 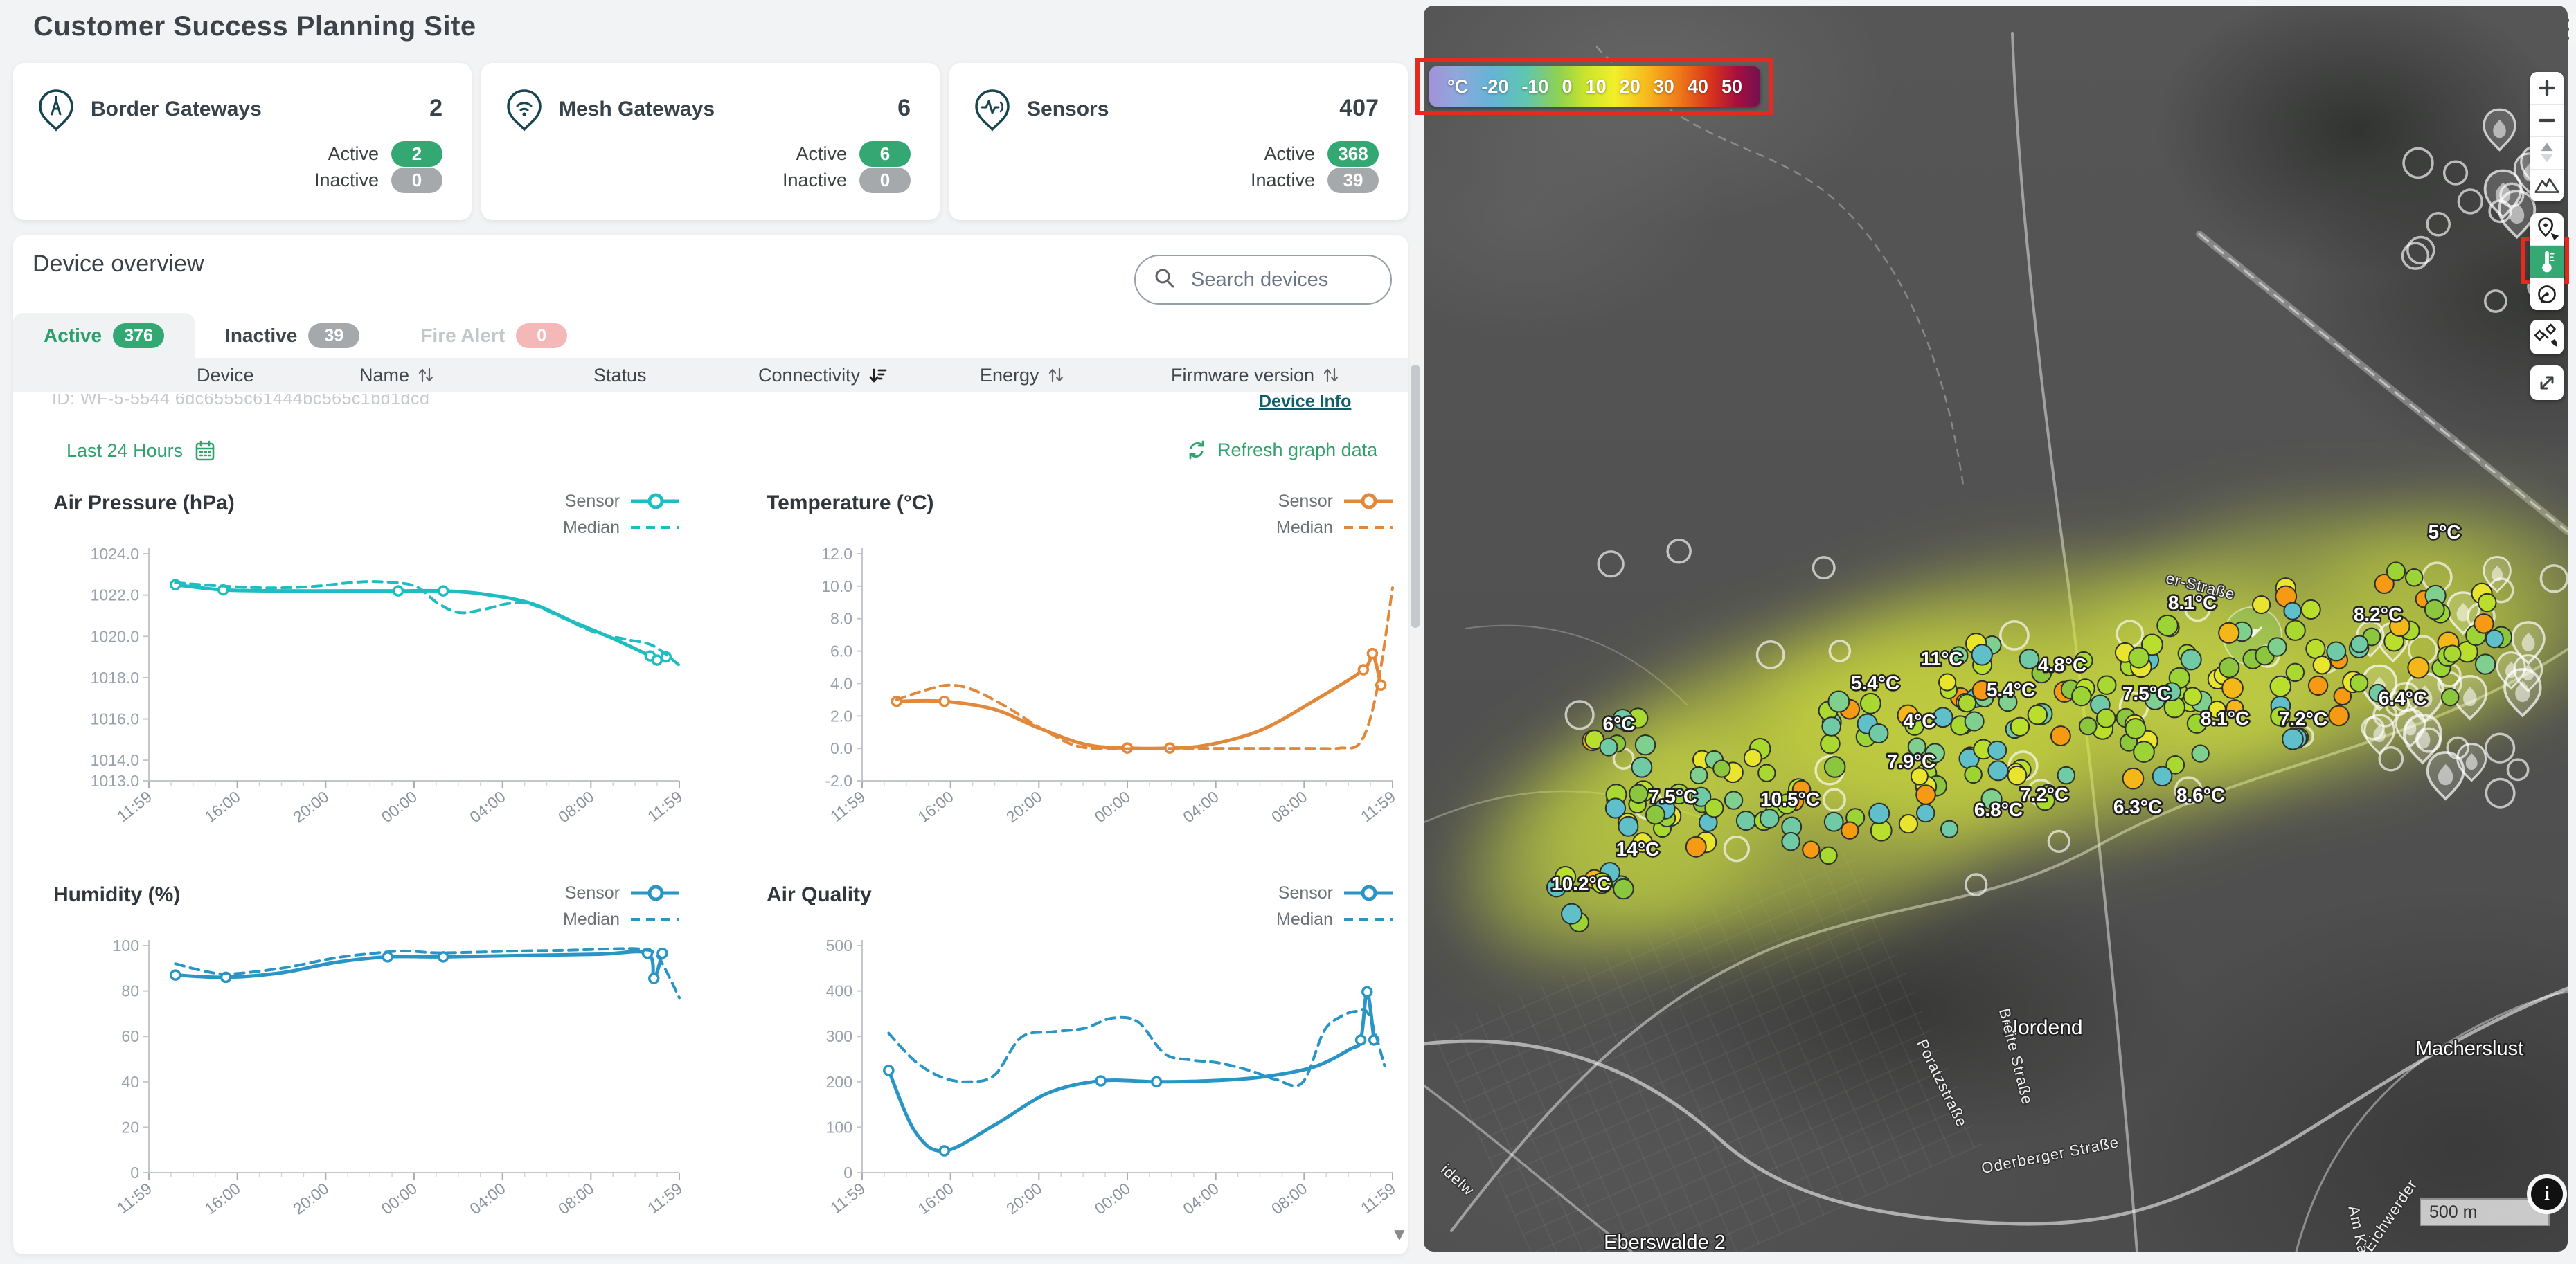 What do you see at coordinates (1315, 180) in the screenshot?
I see `card-inactive-row: Inactive 39` at bounding box center [1315, 180].